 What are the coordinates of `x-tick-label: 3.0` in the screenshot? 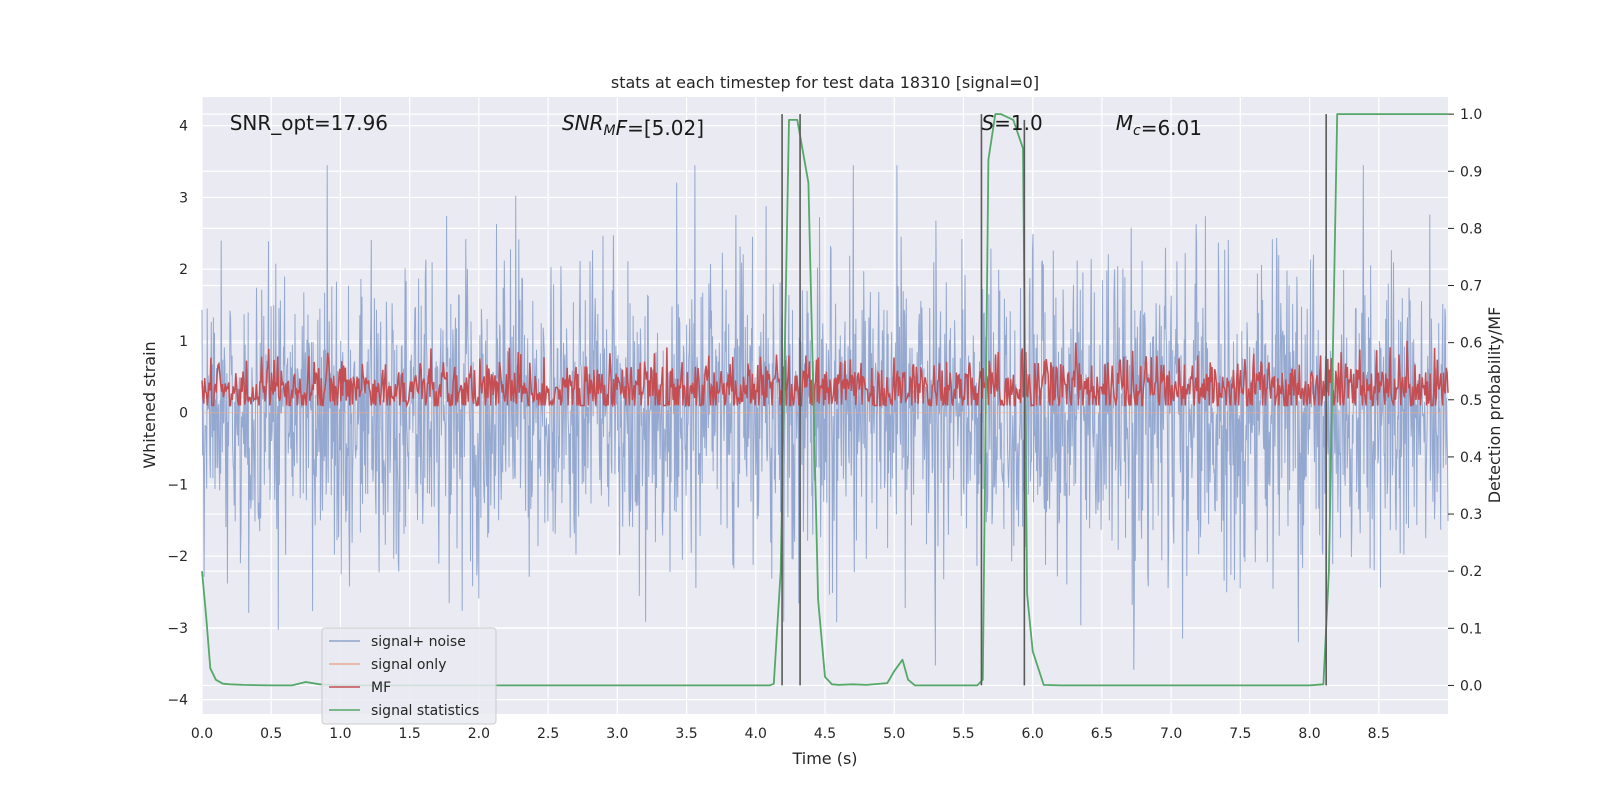 It's located at (617, 734).